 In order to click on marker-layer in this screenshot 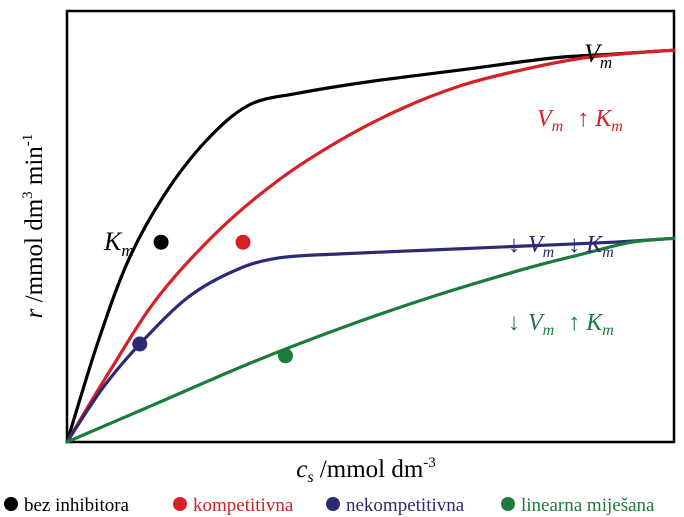, I will do `click(212, 299)`.